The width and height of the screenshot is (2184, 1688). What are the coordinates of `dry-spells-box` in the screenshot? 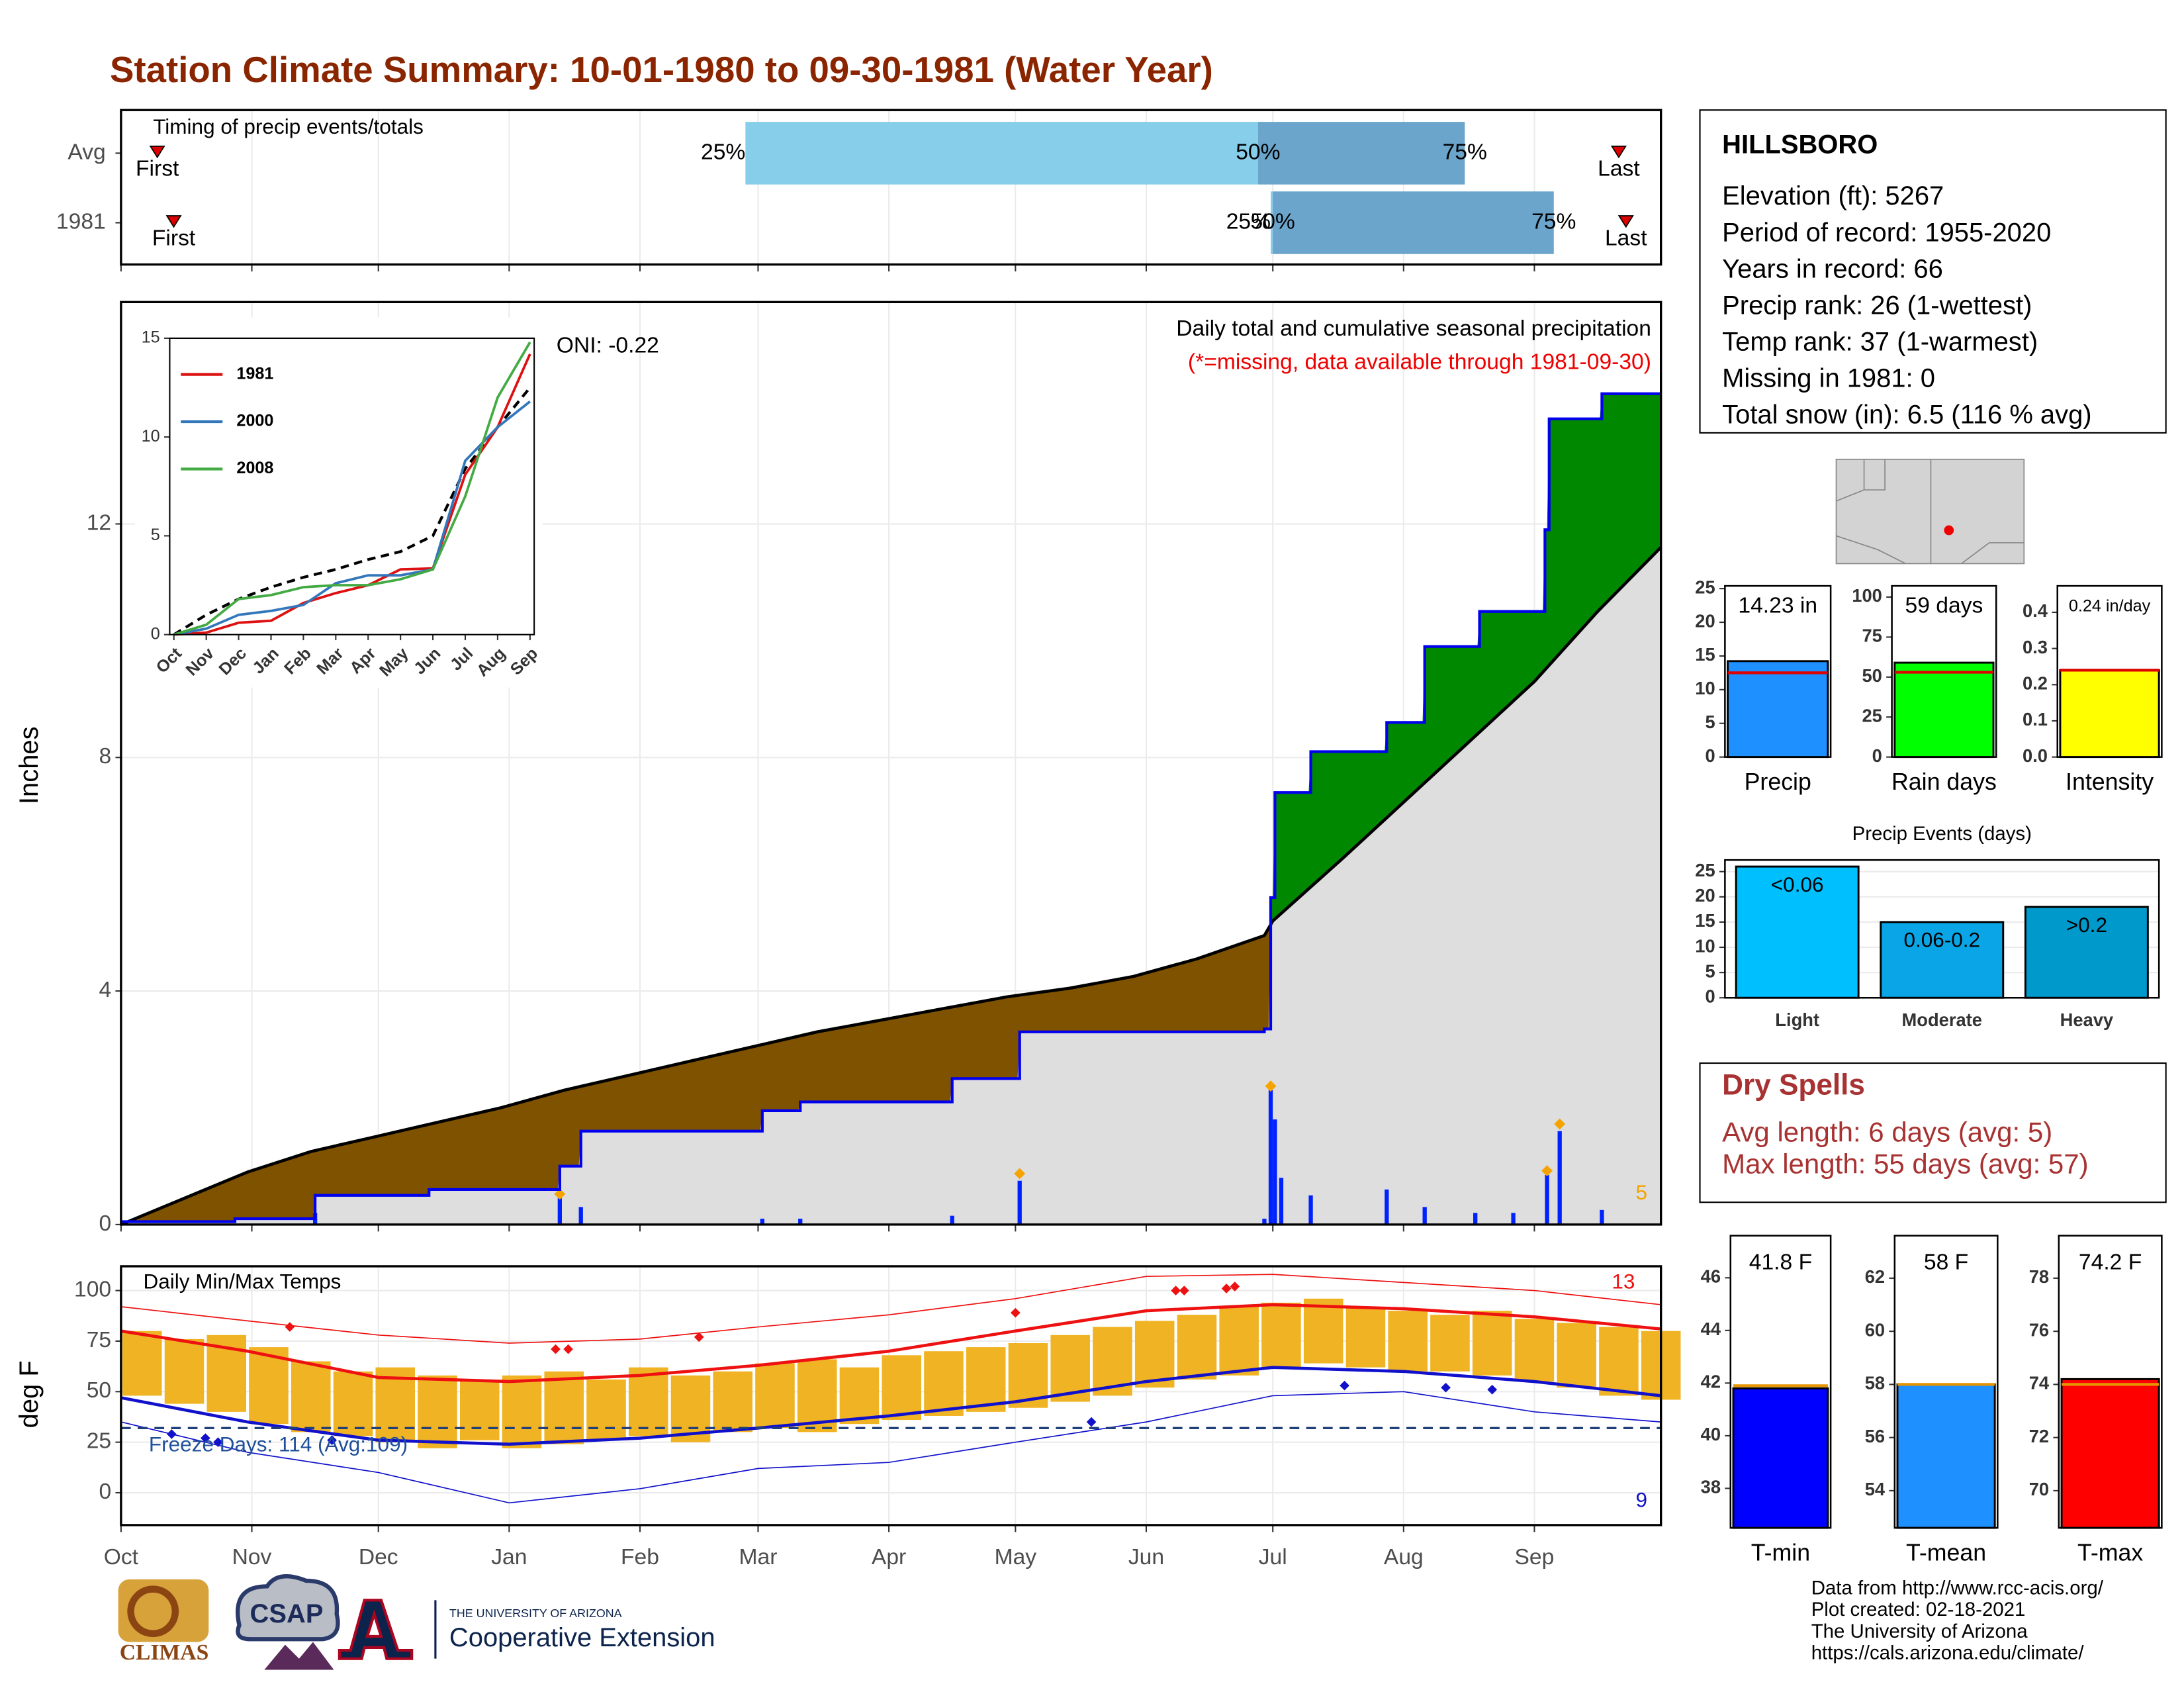 It's located at (1933, 1132).